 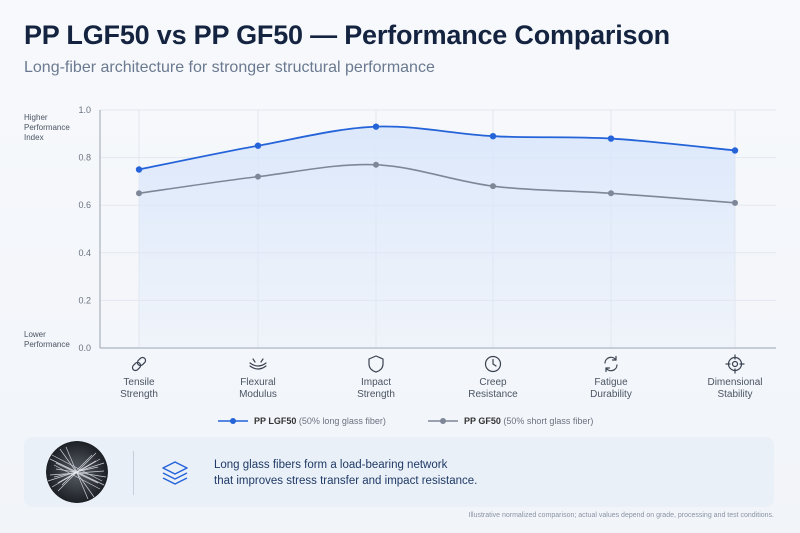 I want to click on glass-fiber-image, so click(x=77, y=472).